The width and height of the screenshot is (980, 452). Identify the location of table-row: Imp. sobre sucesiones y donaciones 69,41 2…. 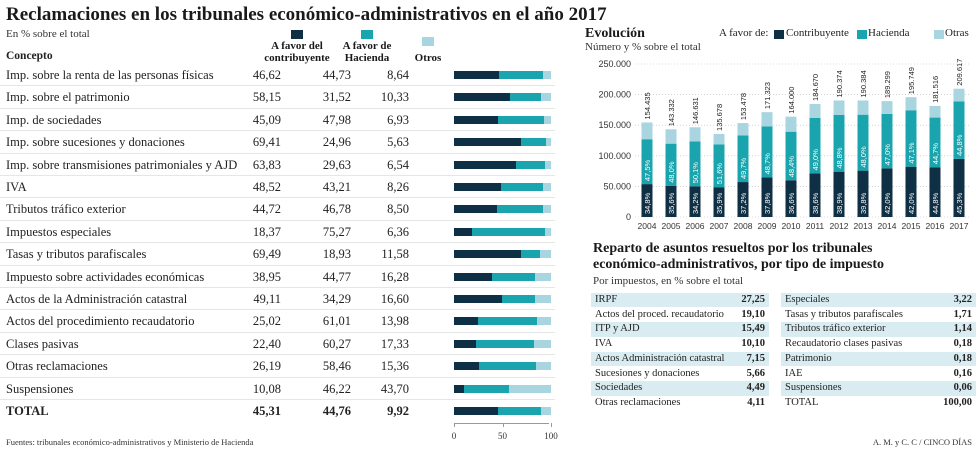
(277, 142).